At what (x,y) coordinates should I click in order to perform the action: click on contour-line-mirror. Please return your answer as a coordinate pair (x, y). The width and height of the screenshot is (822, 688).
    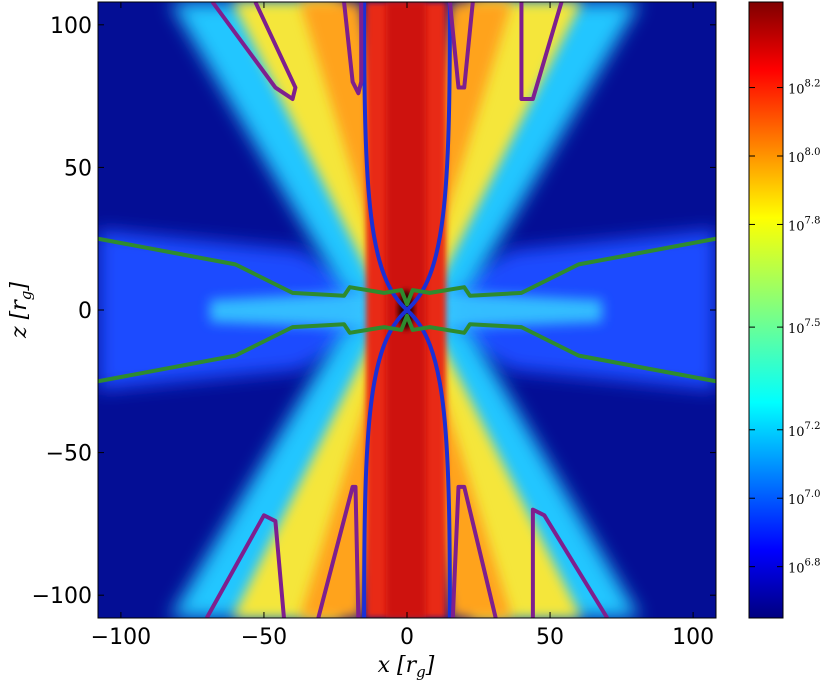
    Looking at the image, I should click on (407, 348).